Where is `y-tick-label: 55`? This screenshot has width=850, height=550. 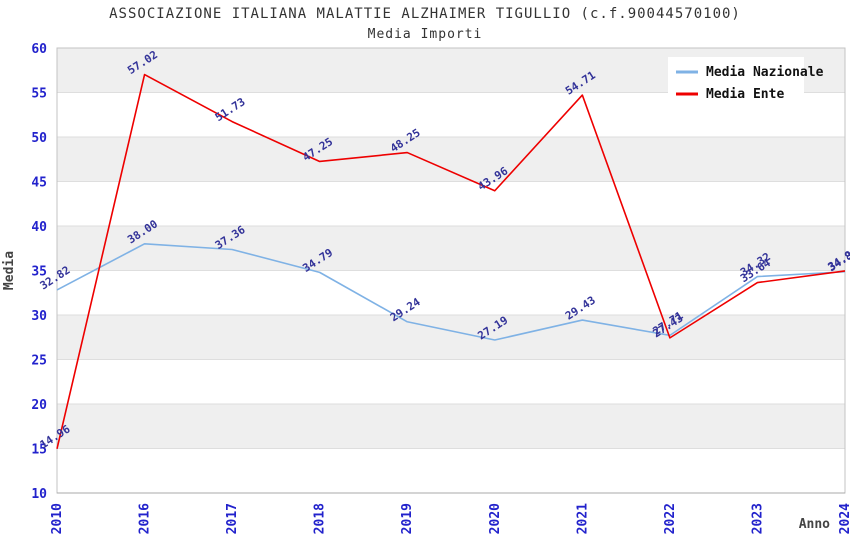 y-tick-label: 55 is located at coordinates (39, 94).